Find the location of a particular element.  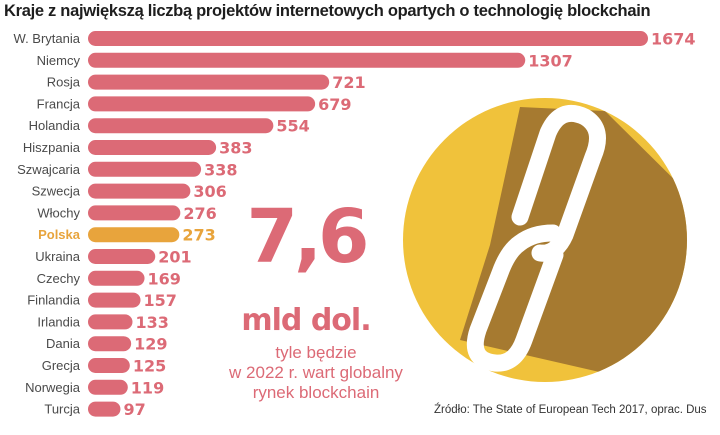

value-label: 125 is located at coordinates (149, 366).